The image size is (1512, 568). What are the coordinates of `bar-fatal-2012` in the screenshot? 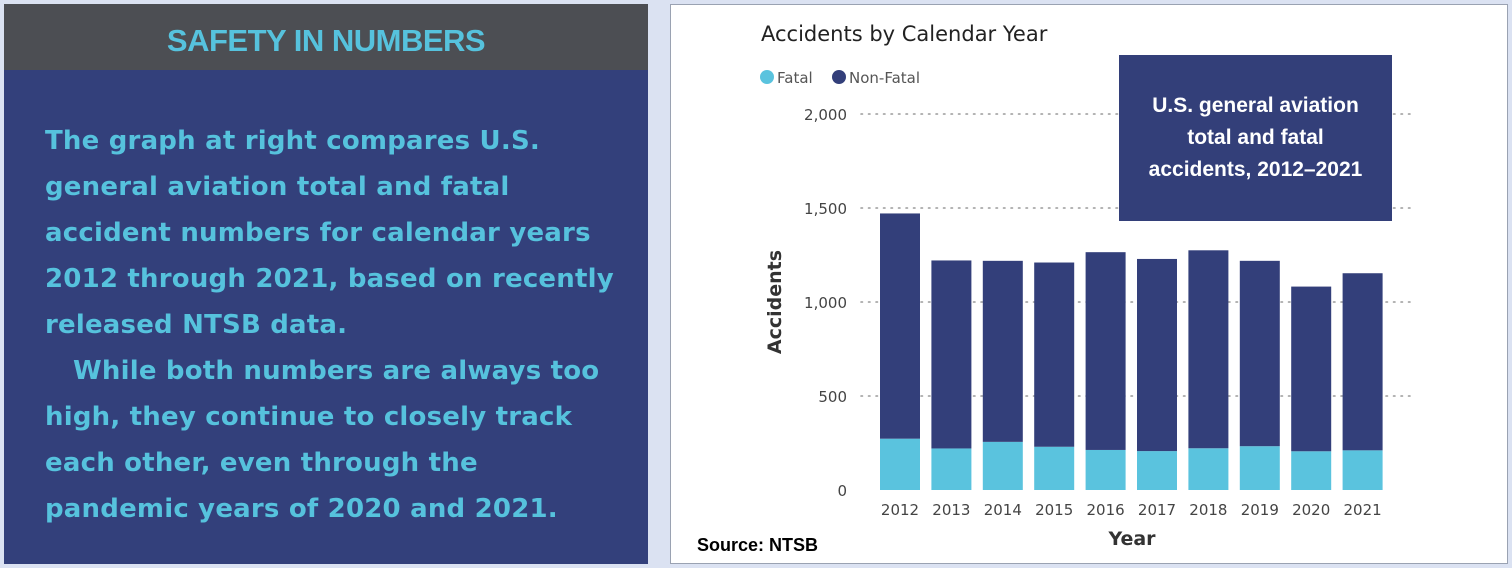 It's located at (900, 464).